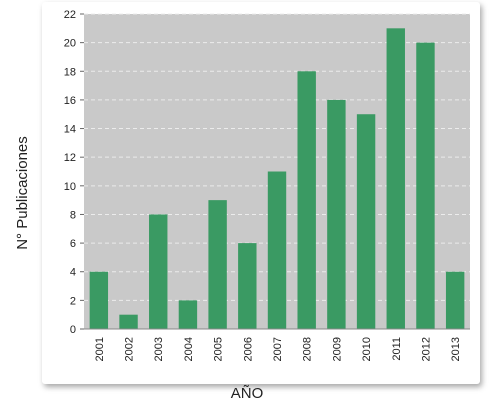  What do you see at coordinates (73, 273) in the screenshot?
I see `y-tick-label: 4` at bounding box center [73, 273].